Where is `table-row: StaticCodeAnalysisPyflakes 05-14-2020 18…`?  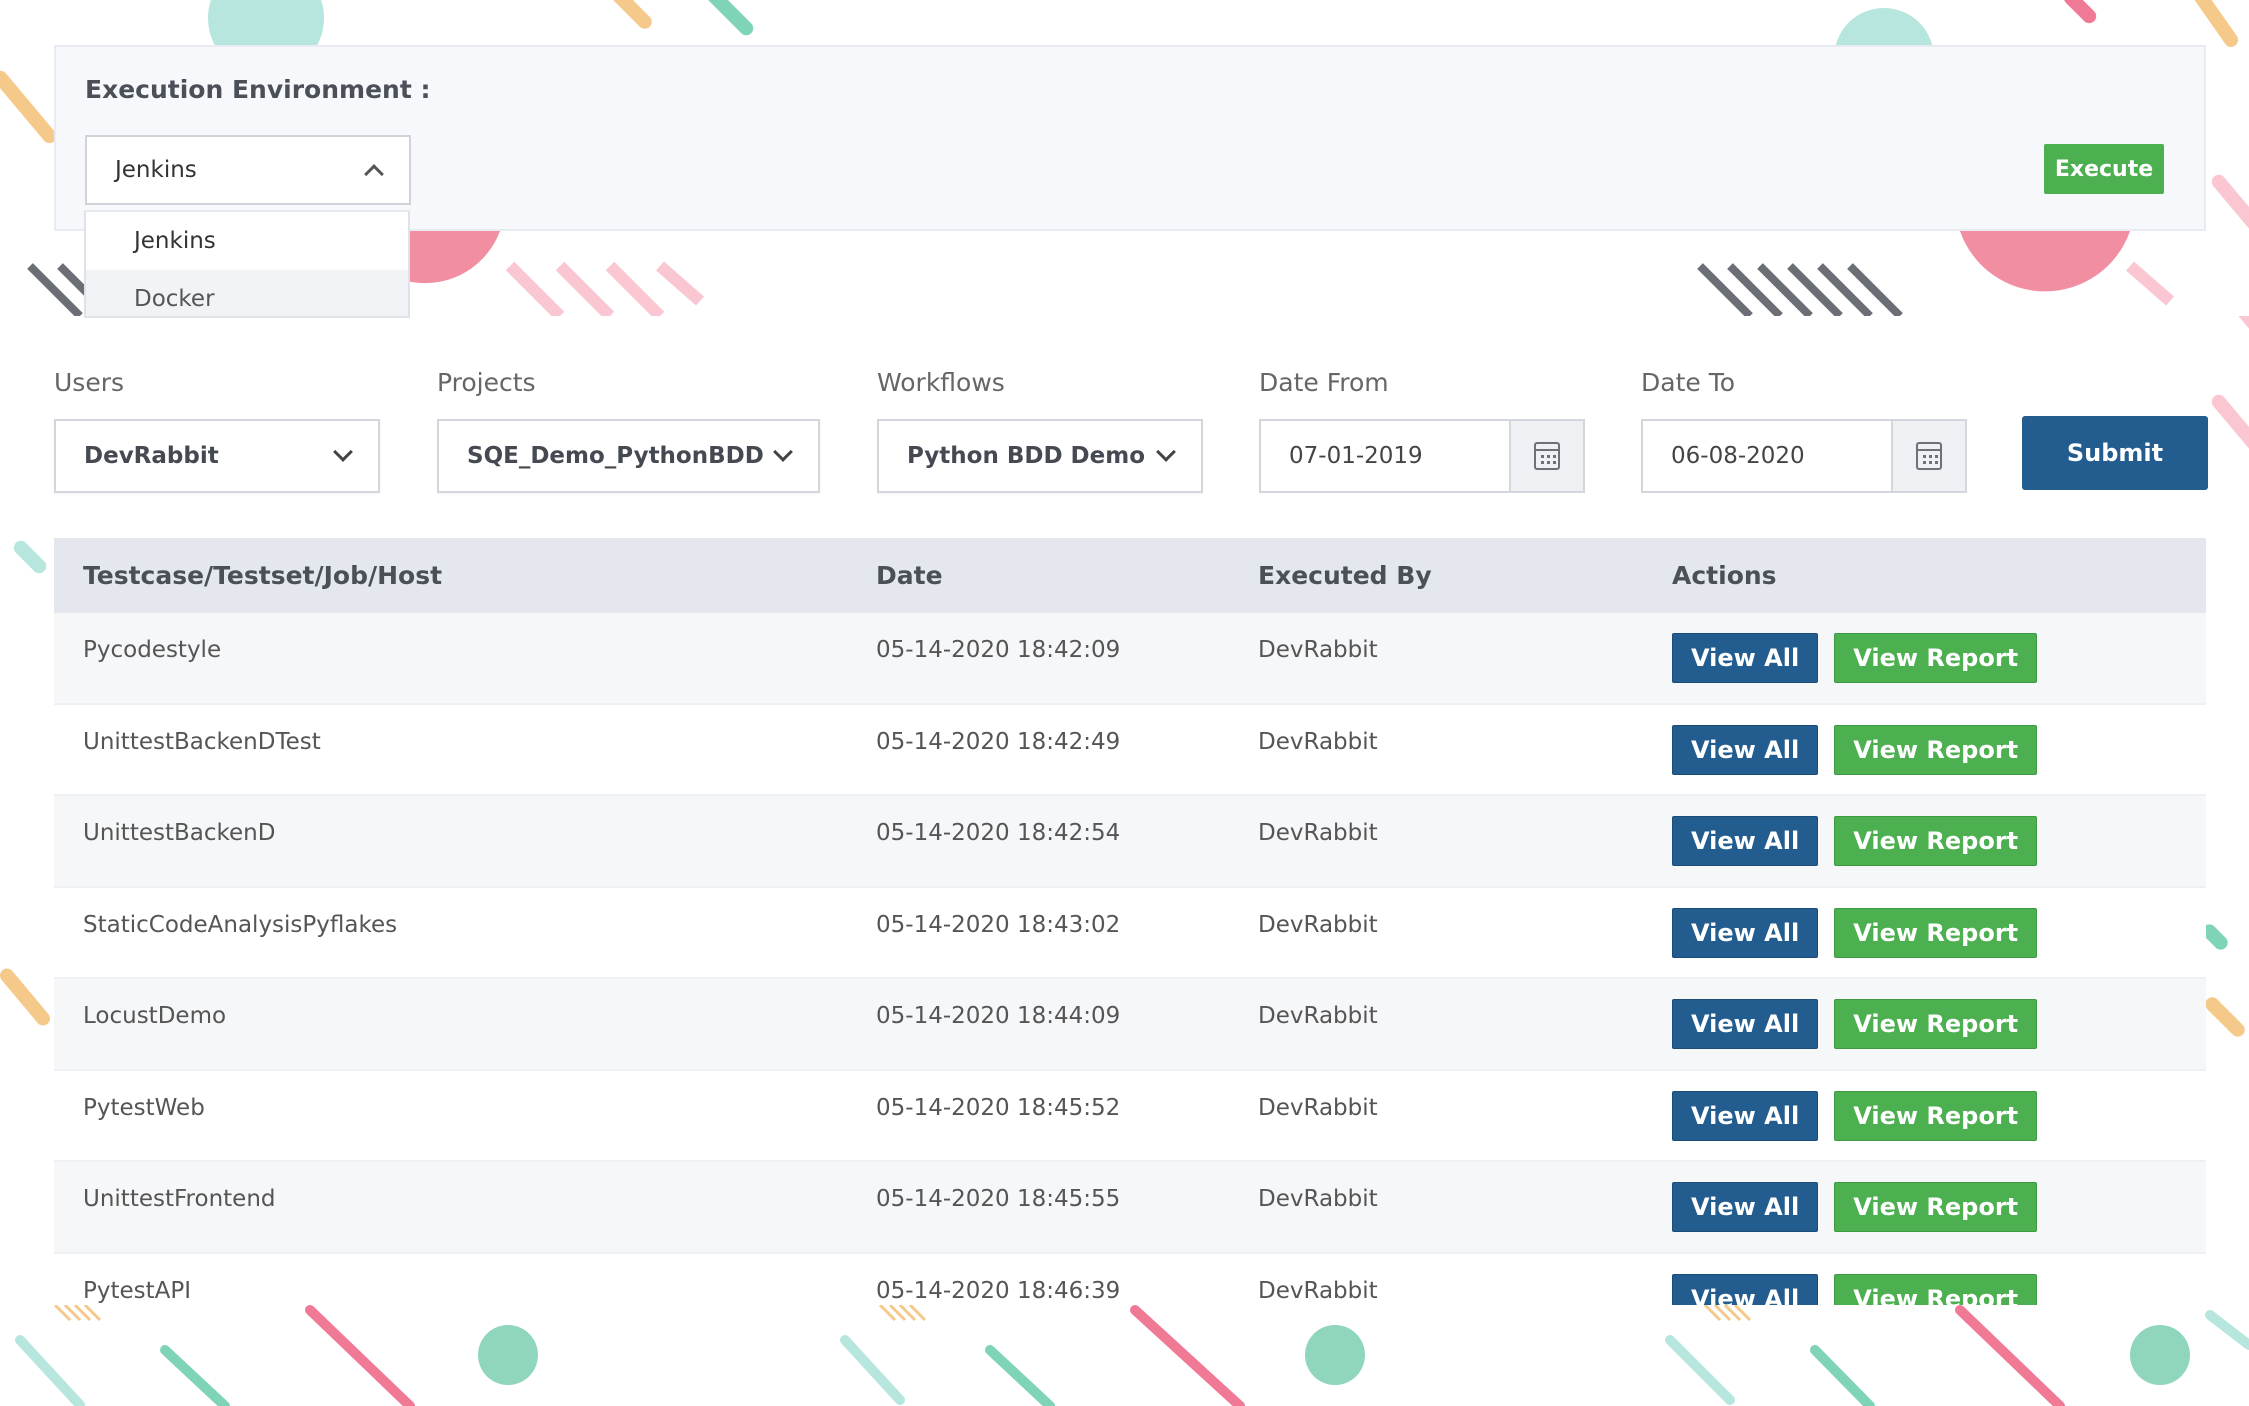
table-row: StaticCodeAnalysisPyflakes 05-14-2020 18… is located at coordinates (1130, 933).